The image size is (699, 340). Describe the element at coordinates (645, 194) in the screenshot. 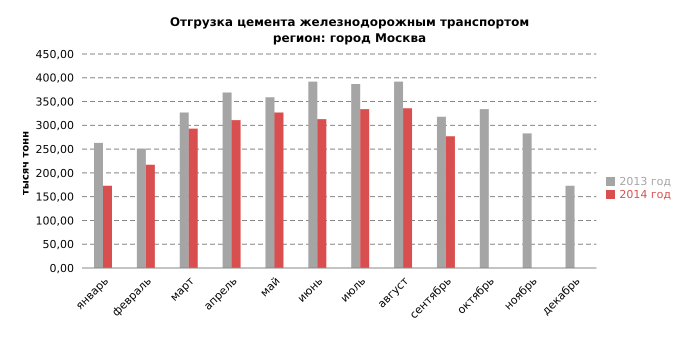

I see `legend-label: 2014 год` at that location.